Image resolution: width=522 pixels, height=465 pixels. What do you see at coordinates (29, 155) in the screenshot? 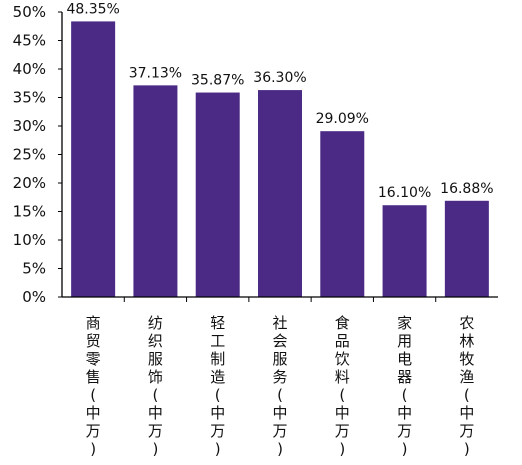
I see `y-tick-label: 25%` at bounding box center [29, 155].